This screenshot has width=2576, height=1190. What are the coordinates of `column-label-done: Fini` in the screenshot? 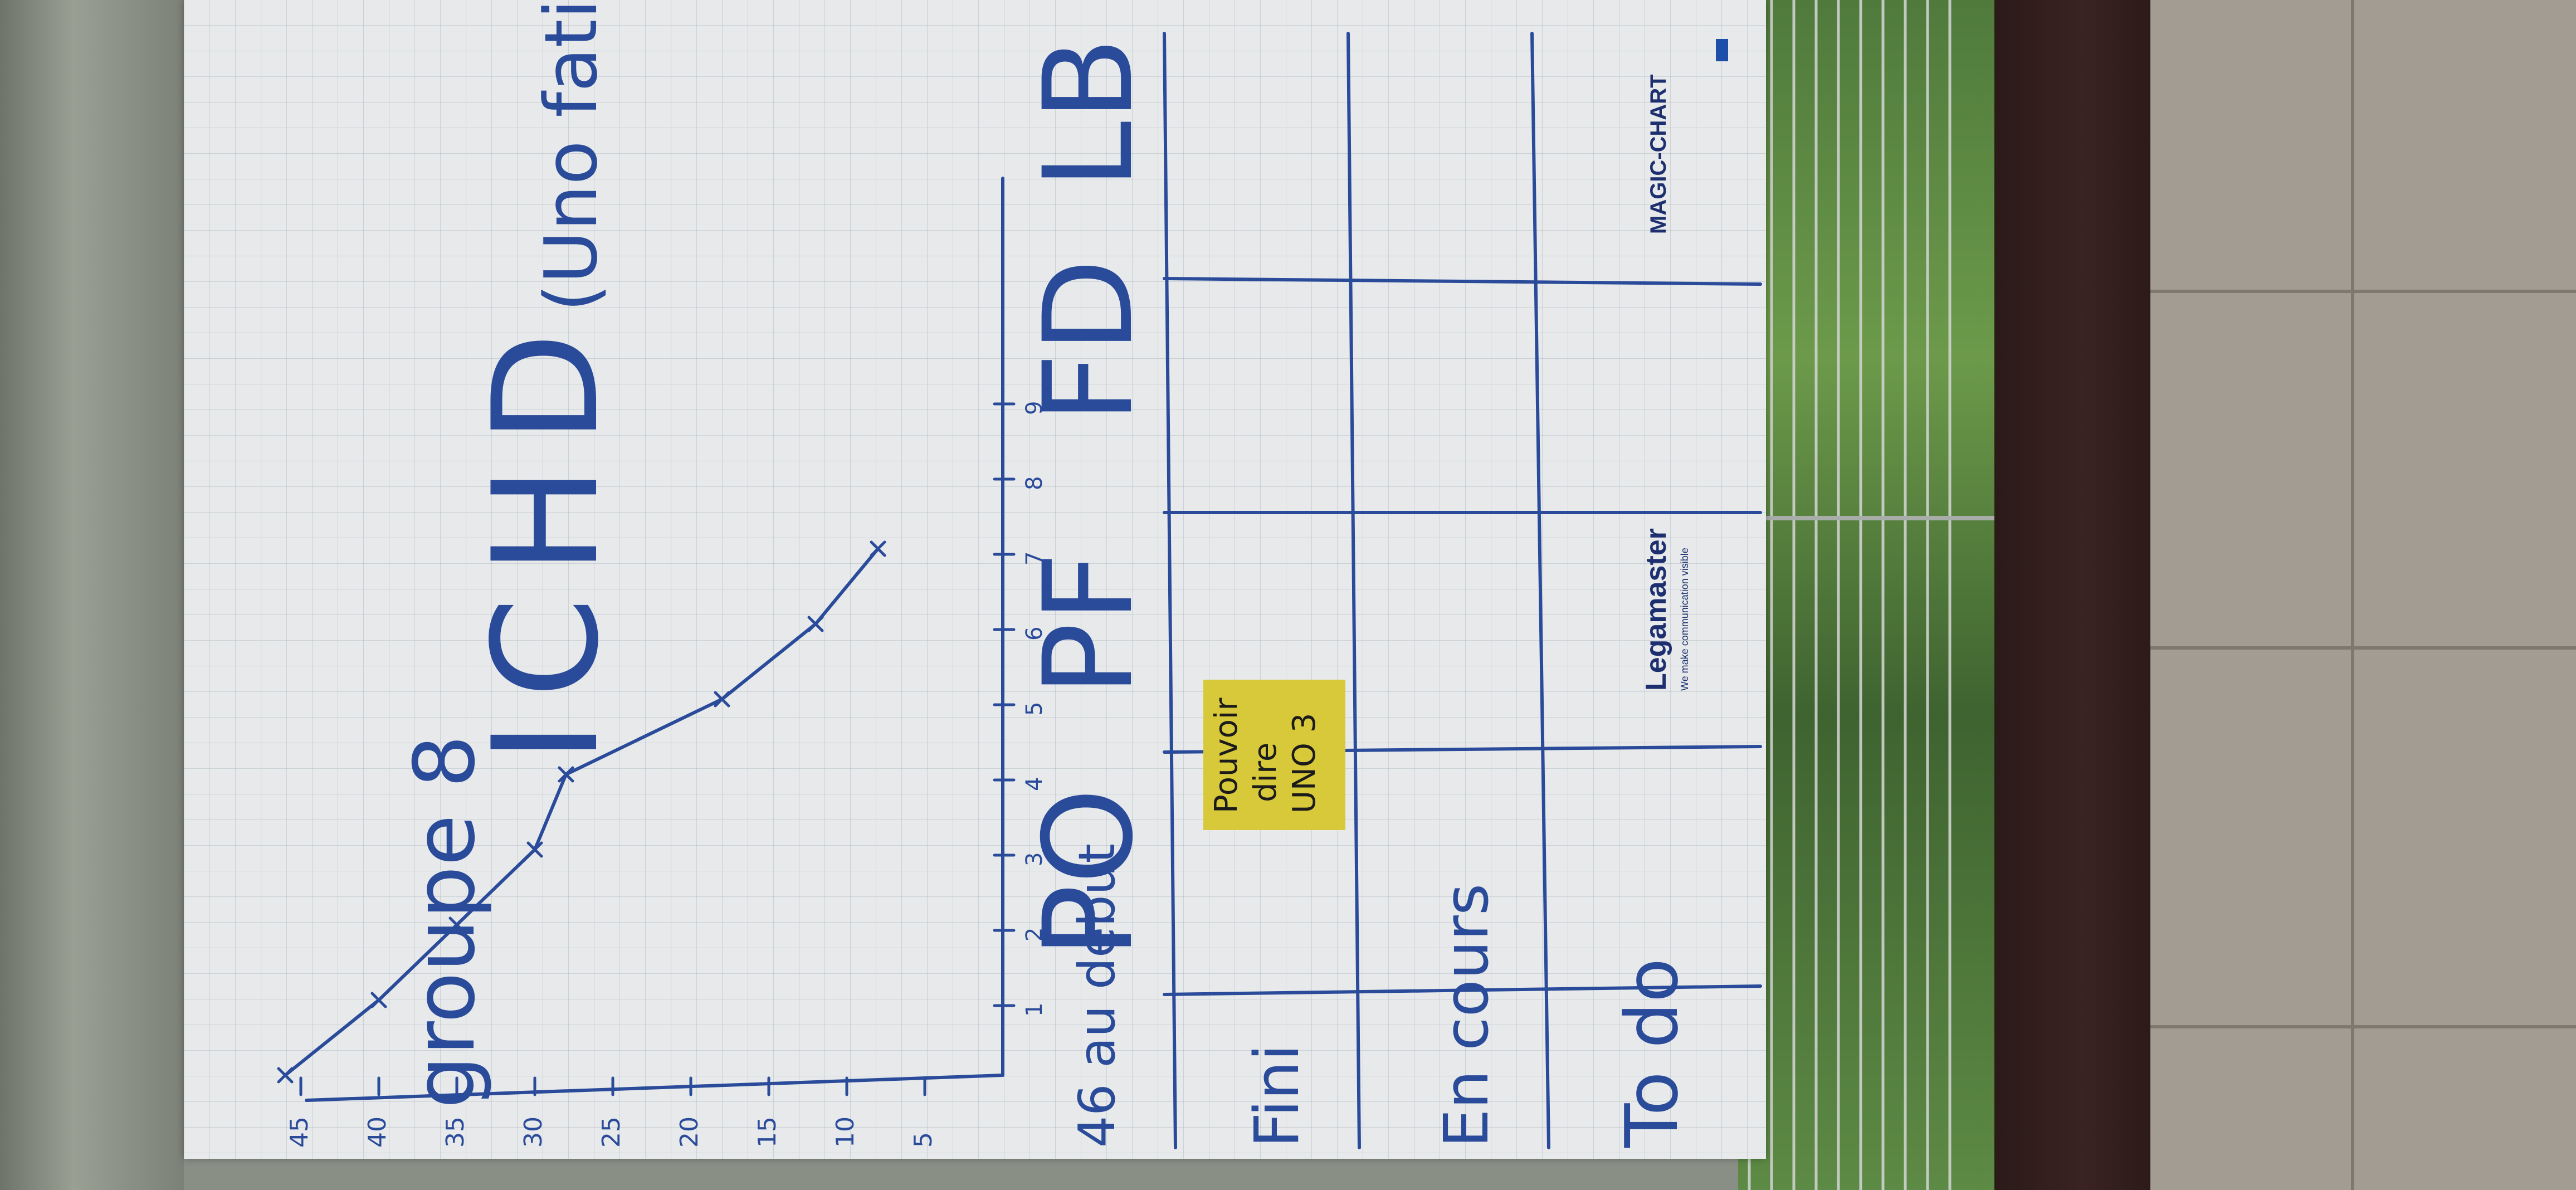 It's located at (1277, 1096).